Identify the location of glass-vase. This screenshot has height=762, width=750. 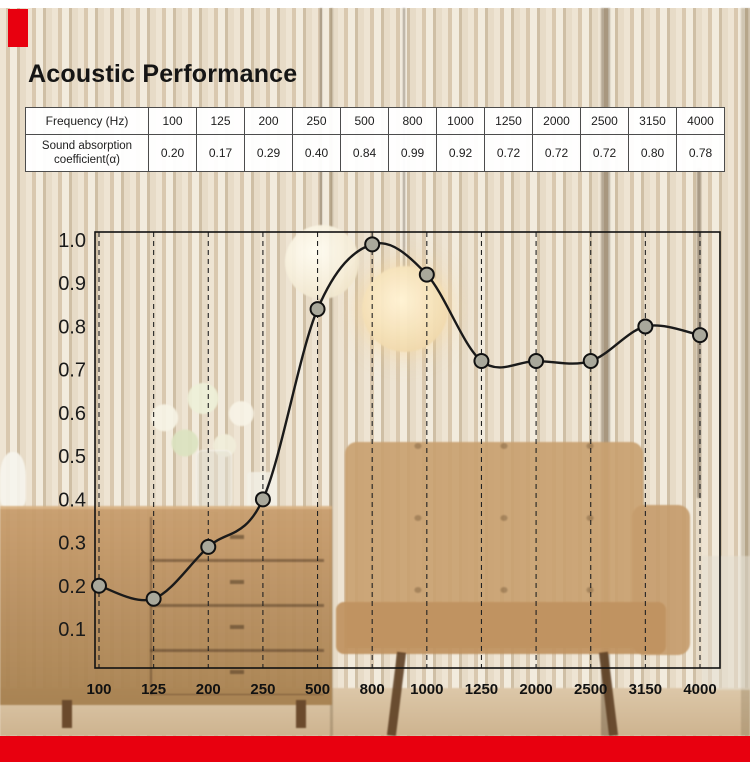
(214, 481).